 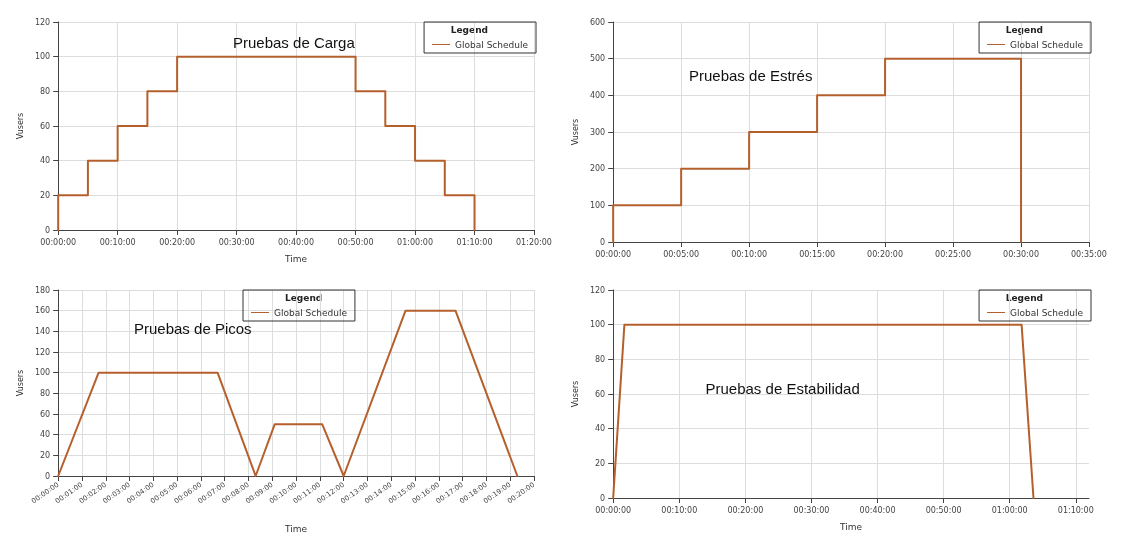 What do you see at coordinates (782, 388) in the screenshot?
I see `text: Pruebas de Estabilidad` at bounding box center [782, 388].